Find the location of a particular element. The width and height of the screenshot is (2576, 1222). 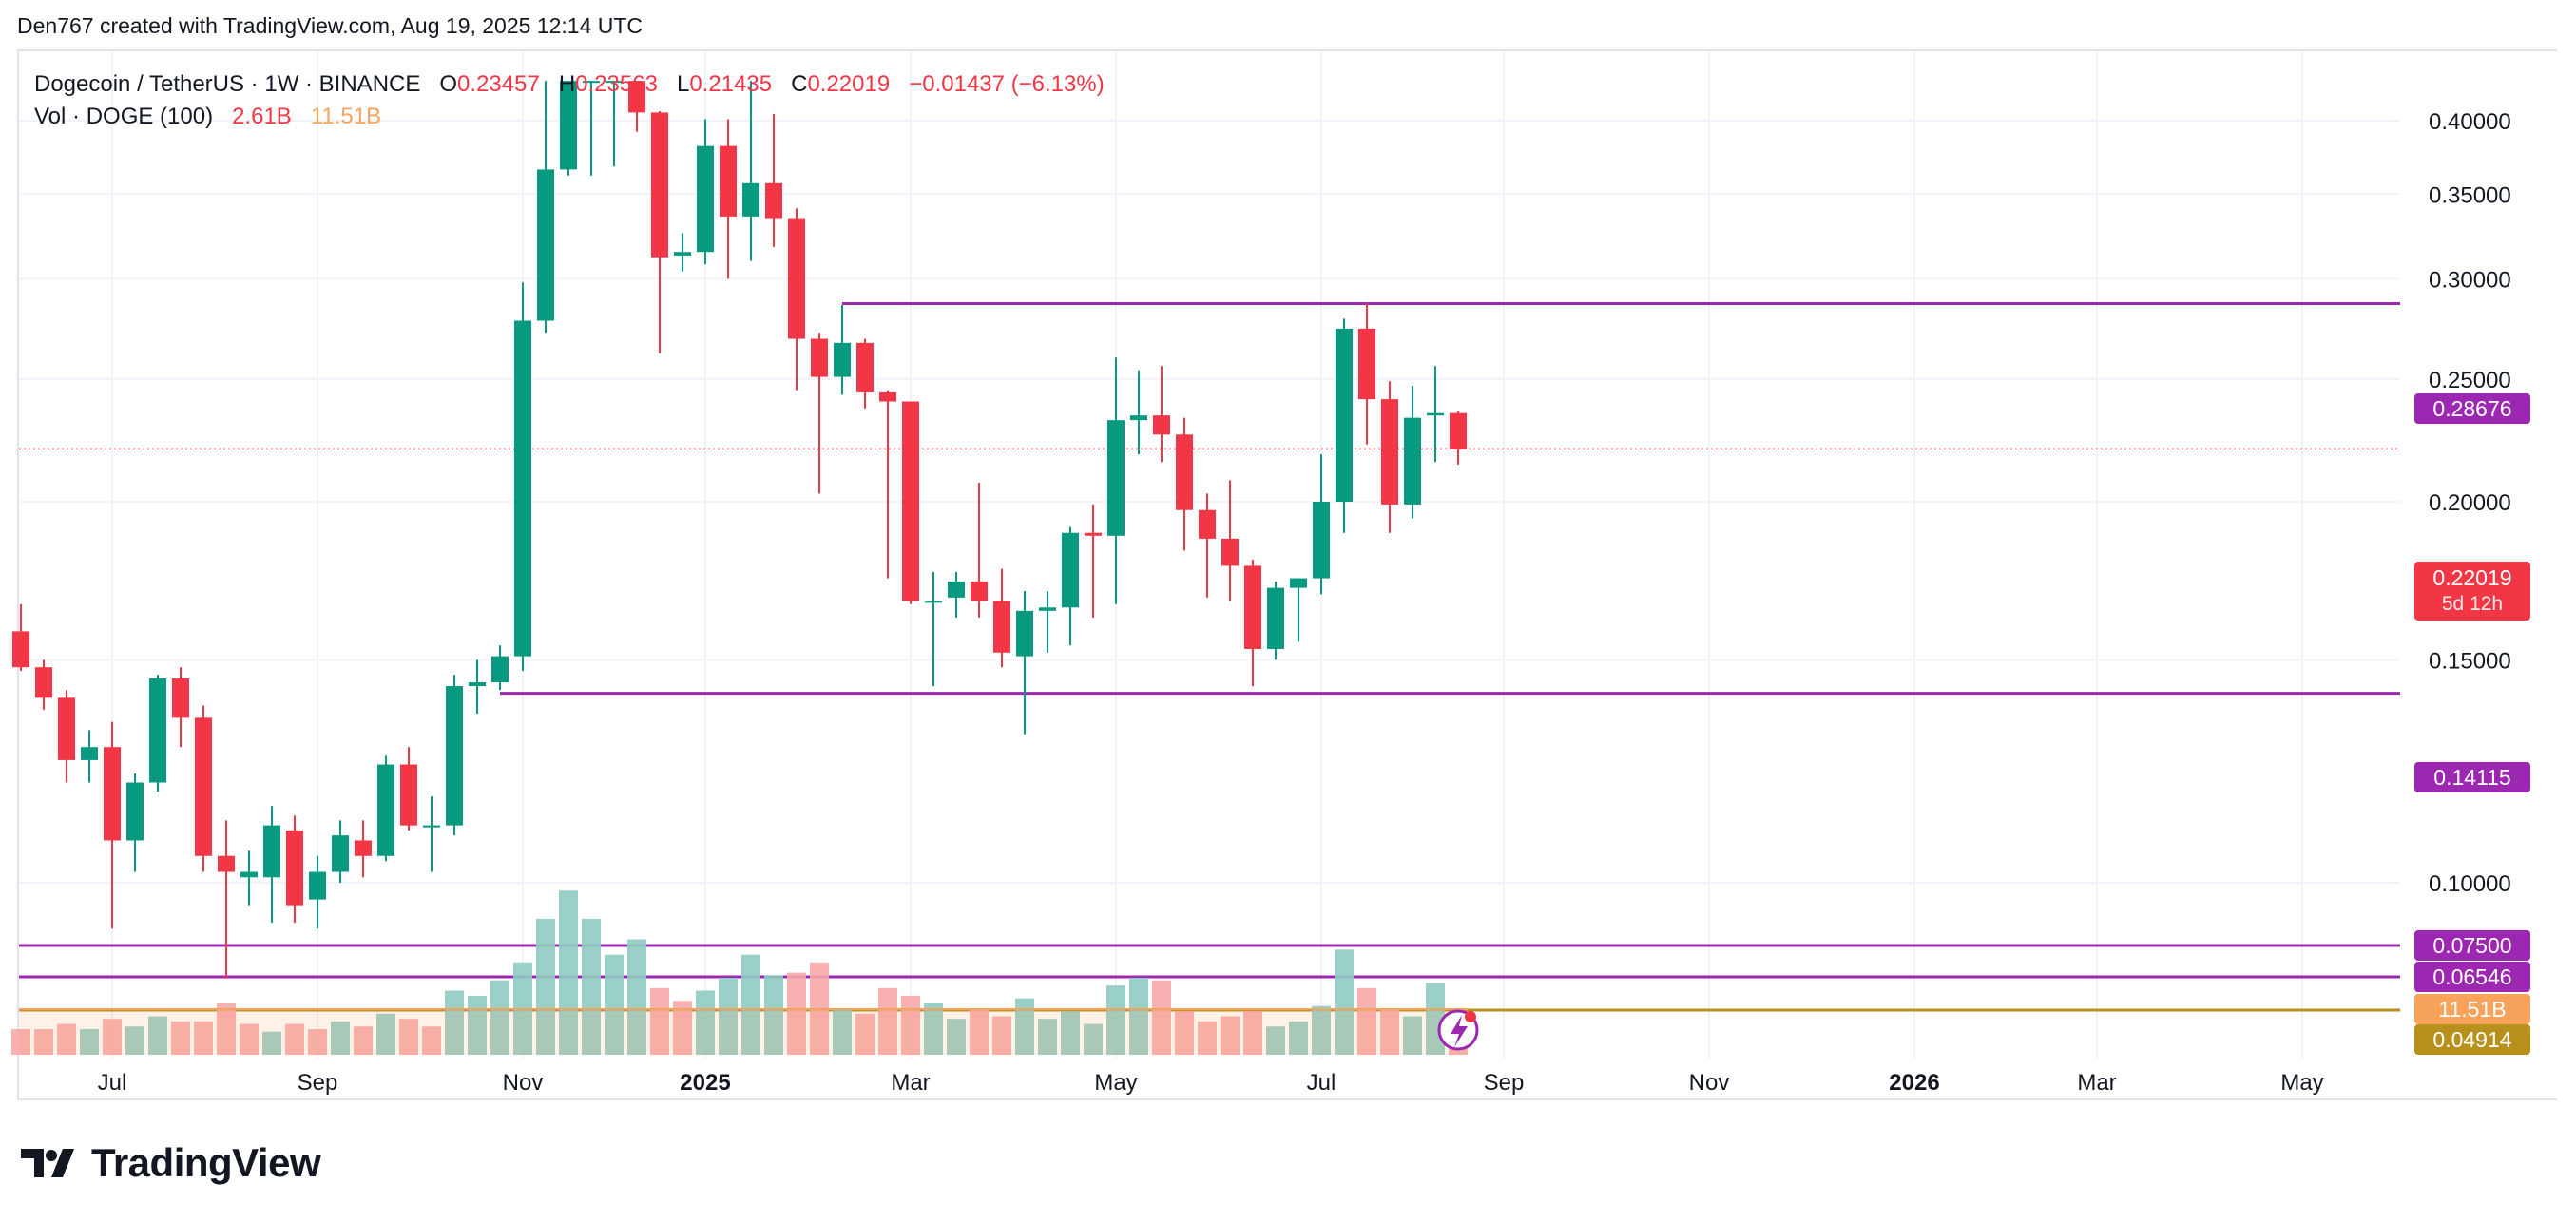

price-tick-label: 0.10000 is located at coordinates (2470, 884).